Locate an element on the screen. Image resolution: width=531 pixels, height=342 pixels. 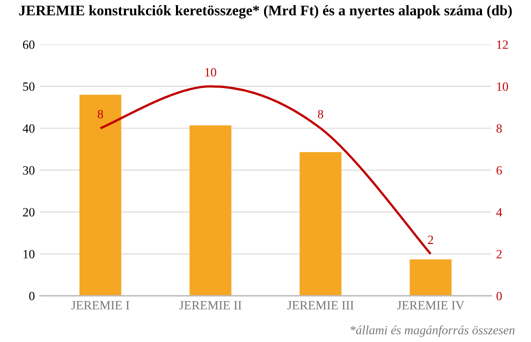
y-tick-label: 10 is located at coordinates (29, 254).